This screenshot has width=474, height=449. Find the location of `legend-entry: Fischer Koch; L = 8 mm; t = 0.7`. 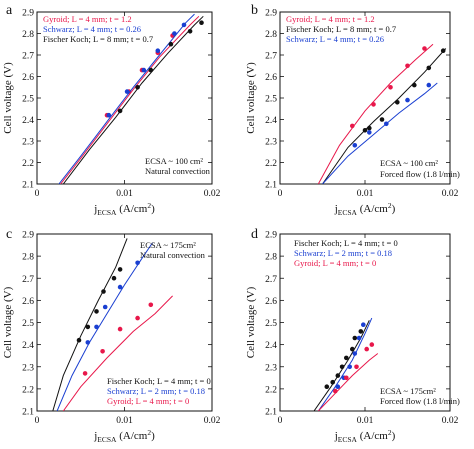

legend-entry: Fischer Koch; L = 8 mm; t = 0.7 is located at coordinates (98, 39).